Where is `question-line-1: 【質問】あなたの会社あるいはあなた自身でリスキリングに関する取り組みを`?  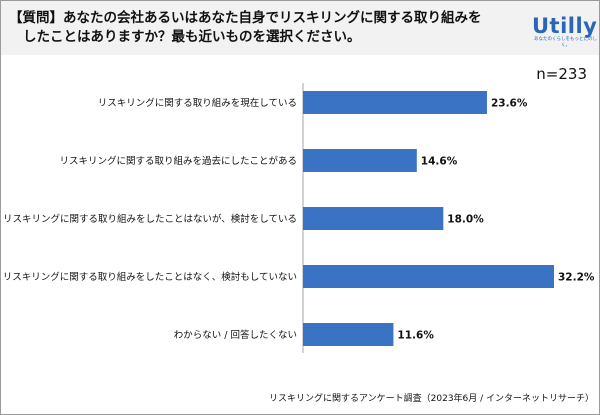
question-line-1: 【質問】あなたの会社あるいはあなた自身でリスキリングに関する取り組みを is located at coordinates (245, 18).